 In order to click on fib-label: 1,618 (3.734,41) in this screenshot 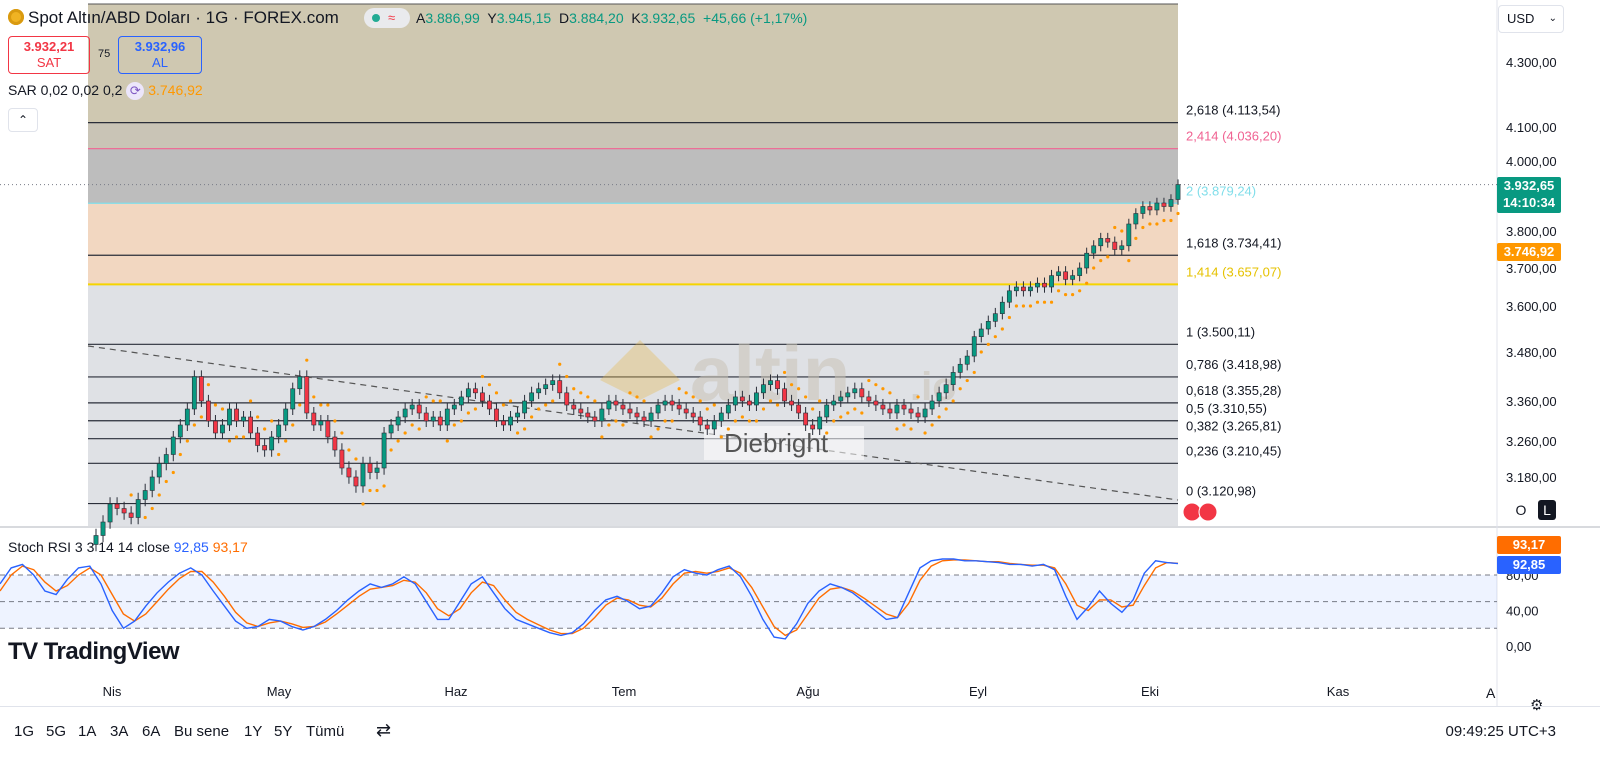, I will do `click(1233, 242)`.